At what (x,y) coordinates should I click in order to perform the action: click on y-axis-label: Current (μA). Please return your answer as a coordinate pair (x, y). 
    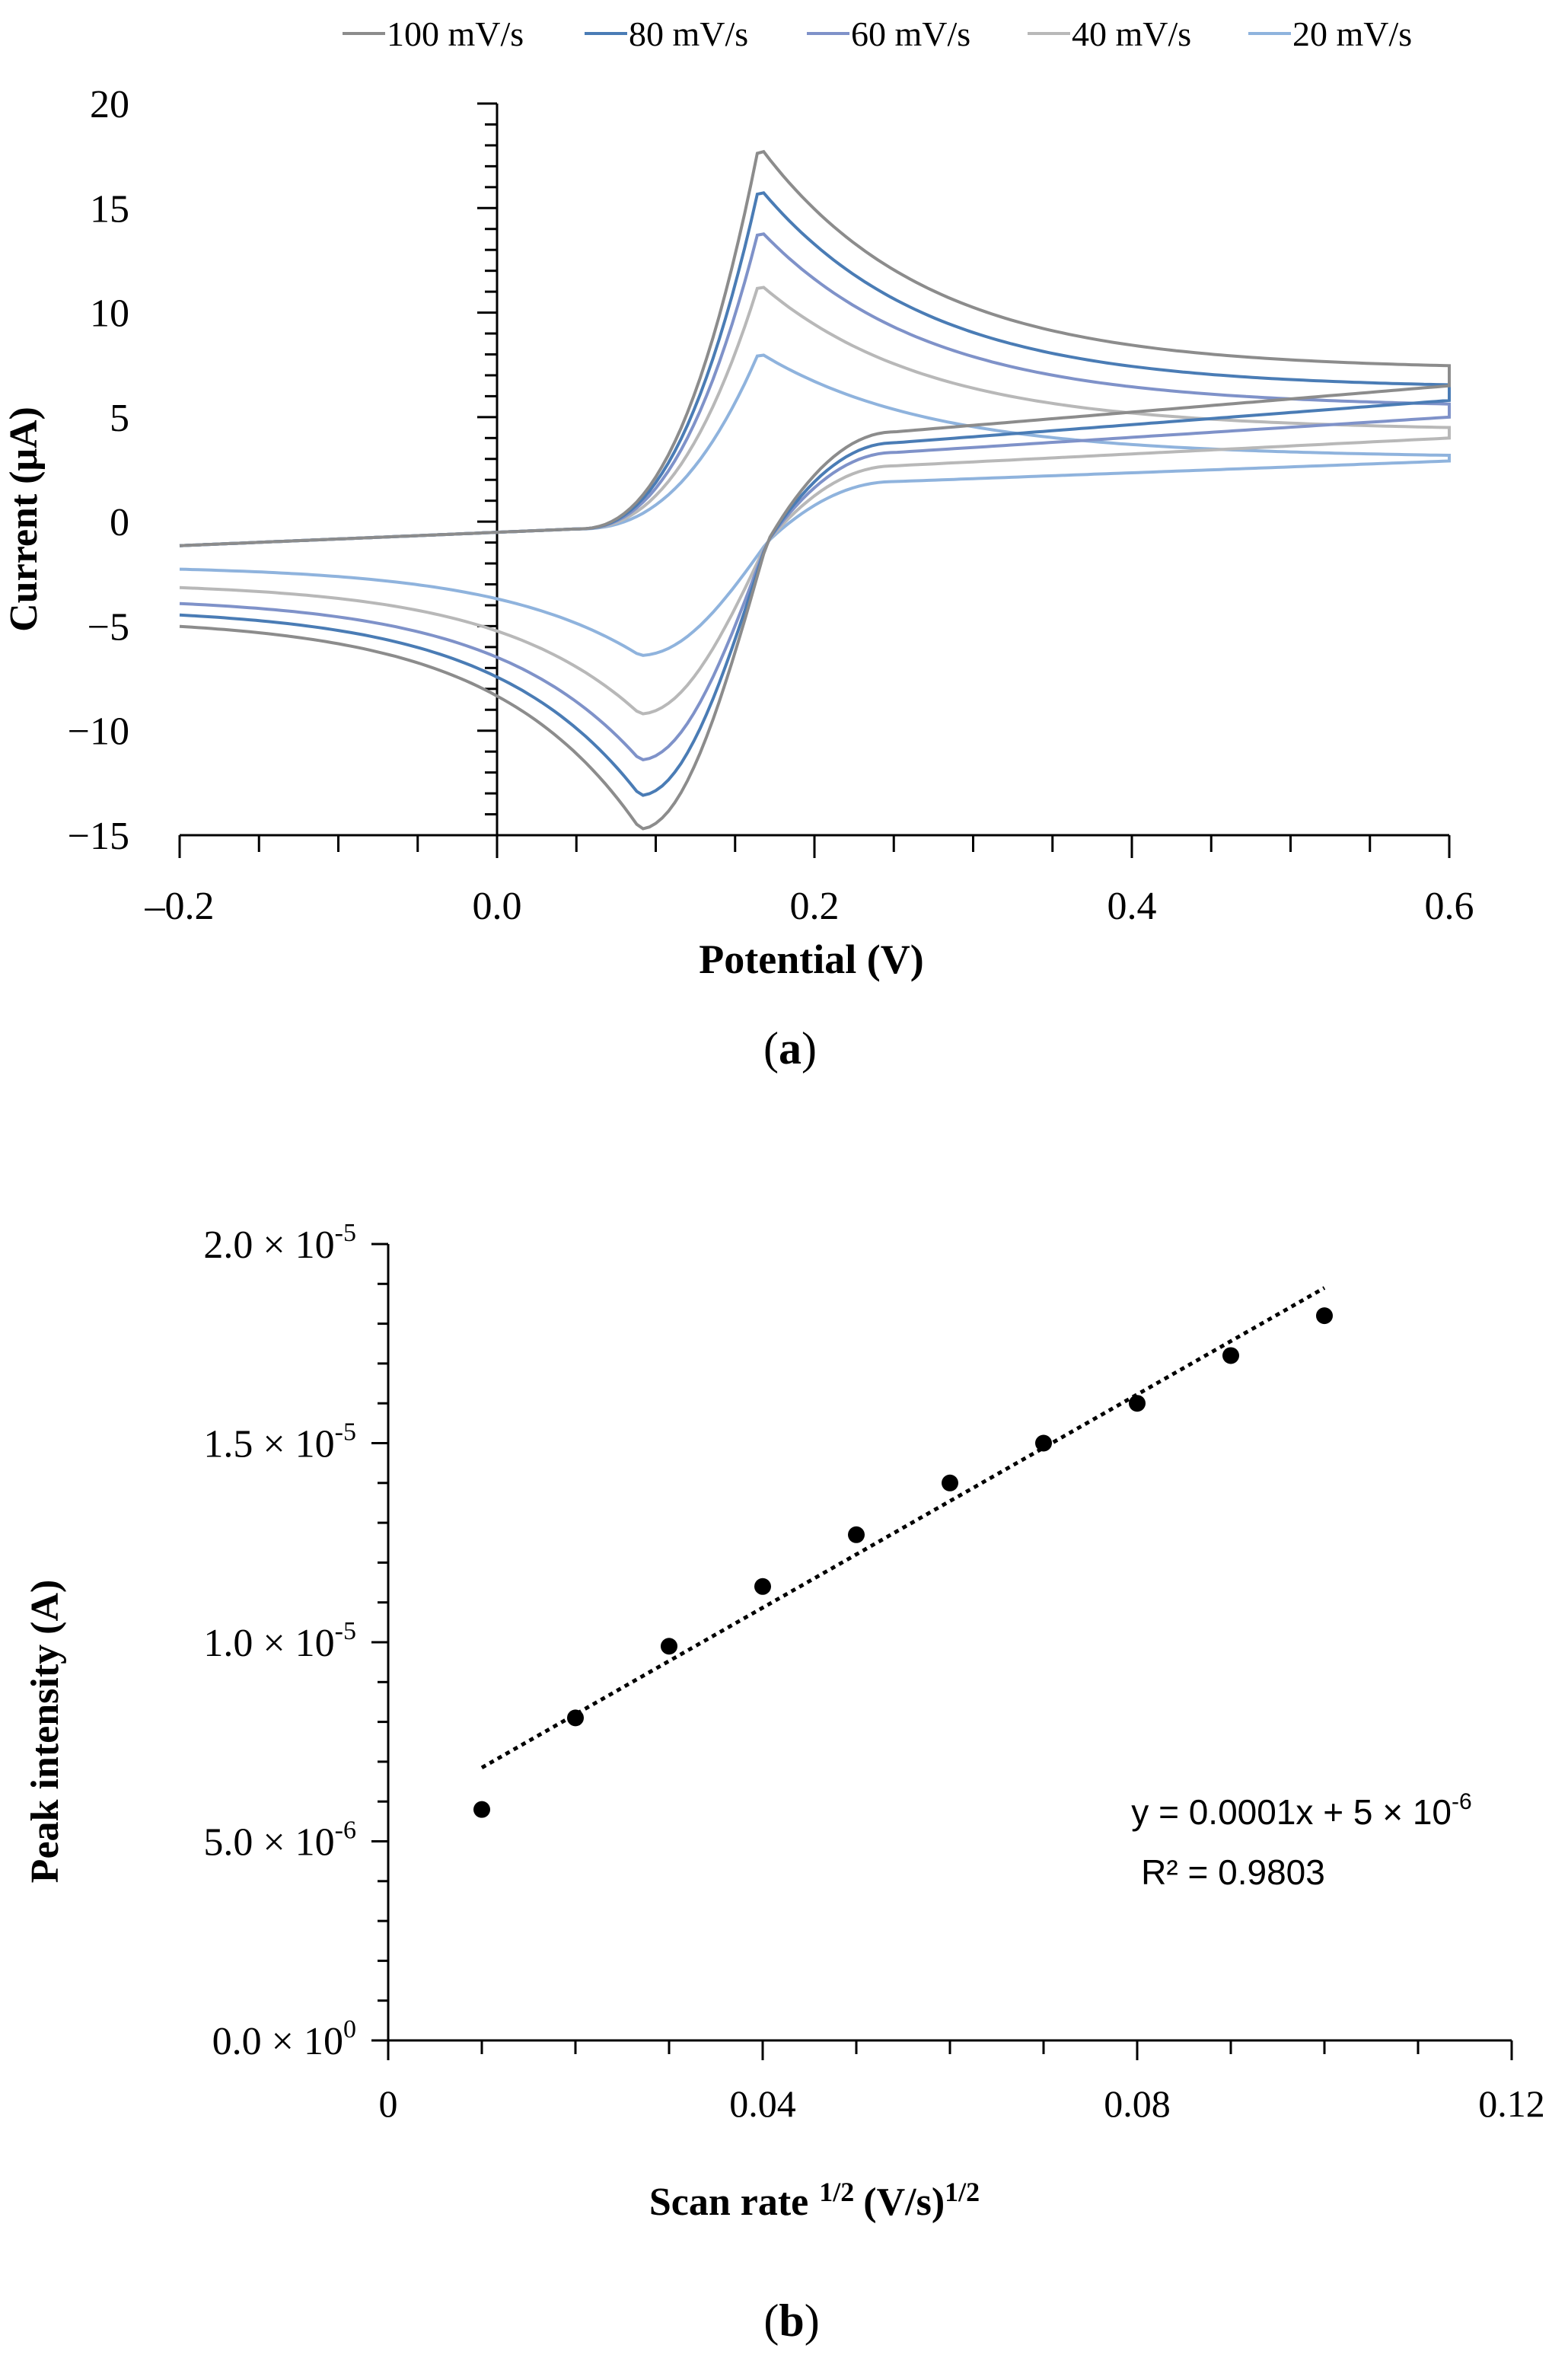
    Looking at the image, I should click on (24, 519).